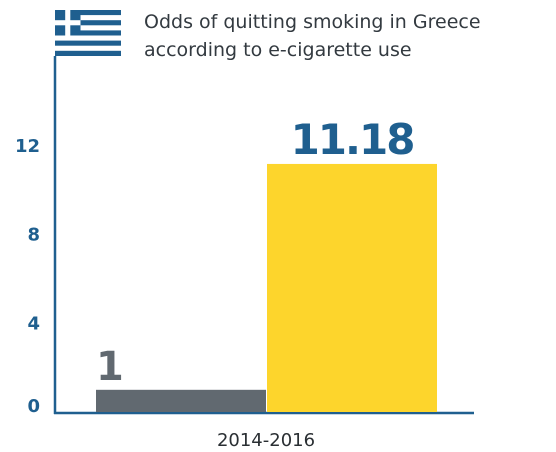 This screenshot has height=452, width=556. Describe the element at coordinates (33, 406) in the screenshot. I see `y-tick-label: 0` at that location.